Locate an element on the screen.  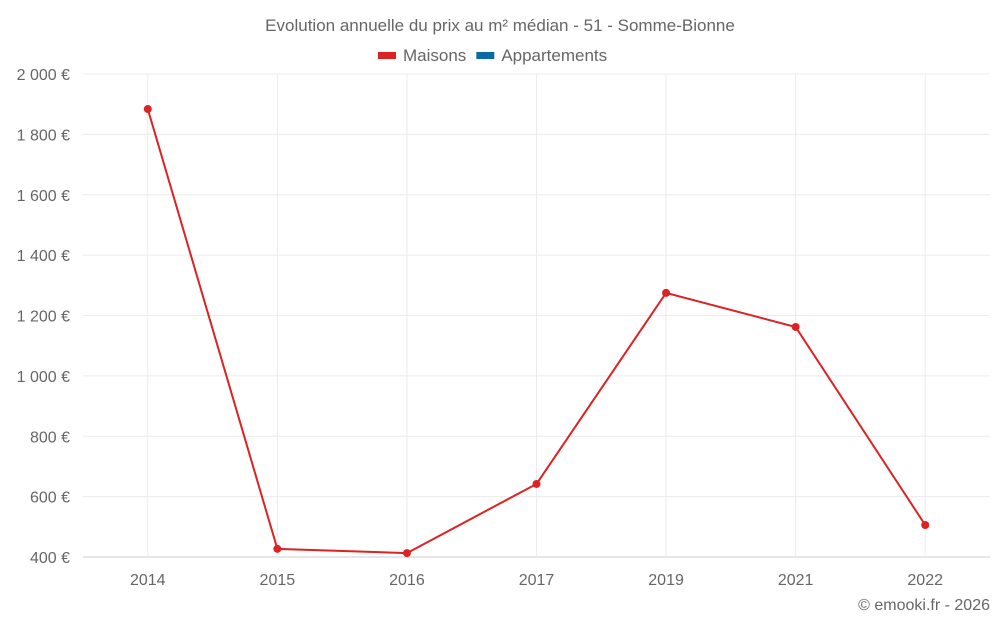
legend: Maisons Appartements is located at coordinates (492, 55).